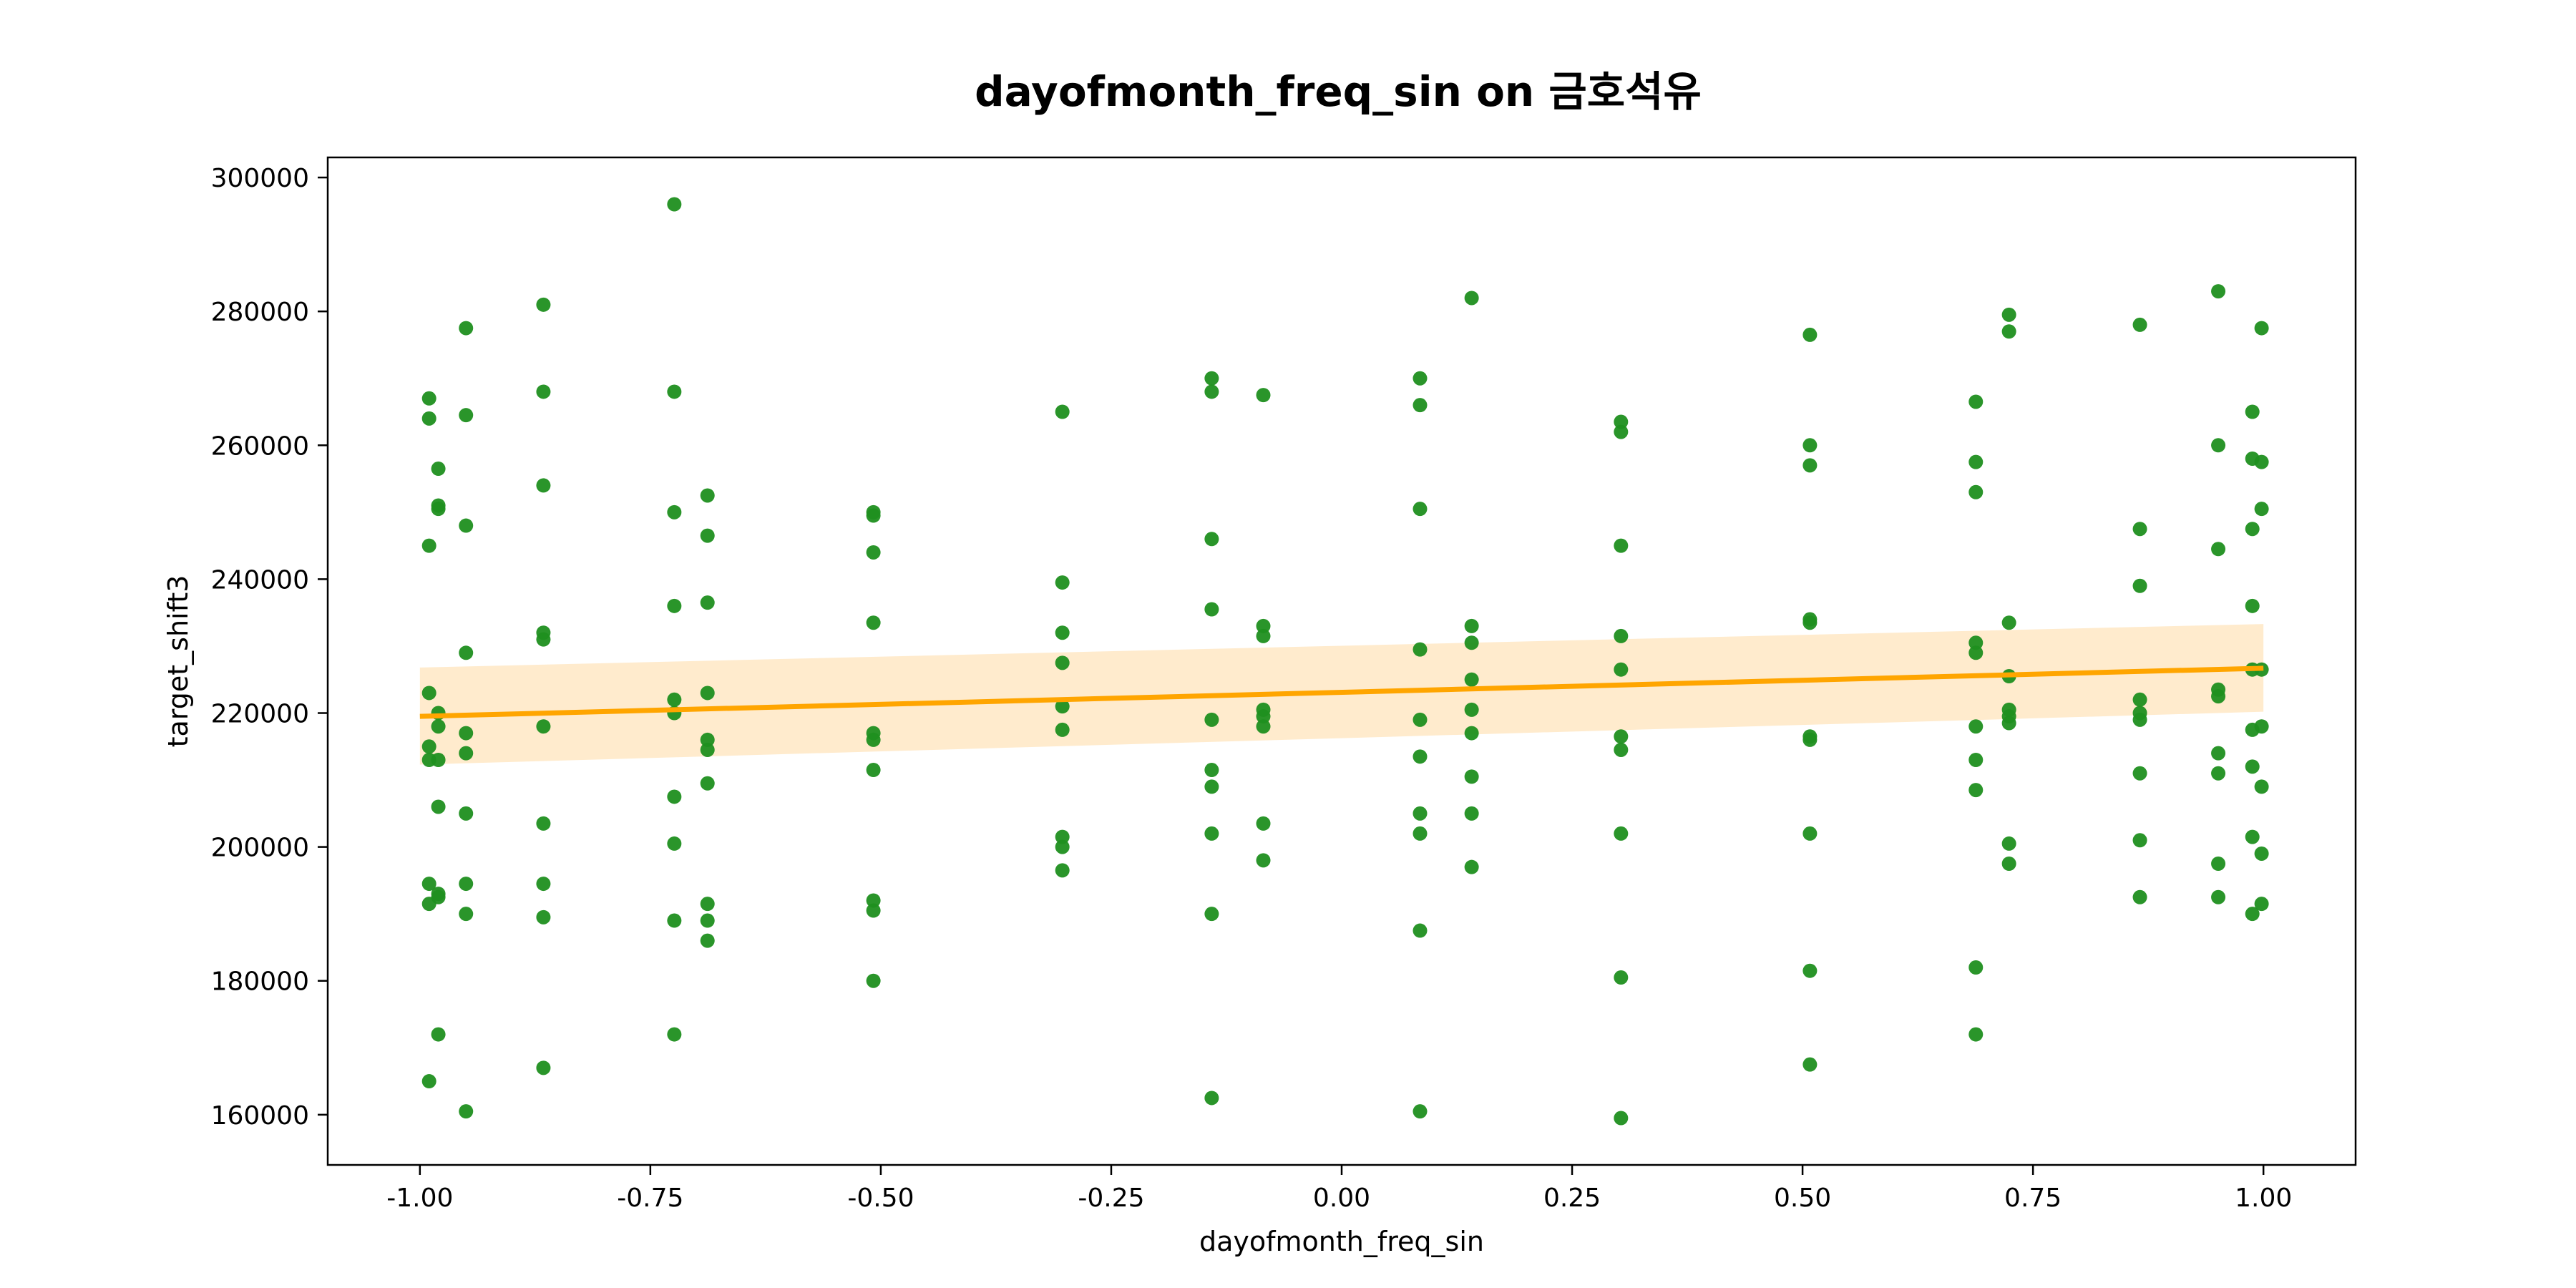  I want to click on x-tick-label: -0.50, so click(880, 1198).